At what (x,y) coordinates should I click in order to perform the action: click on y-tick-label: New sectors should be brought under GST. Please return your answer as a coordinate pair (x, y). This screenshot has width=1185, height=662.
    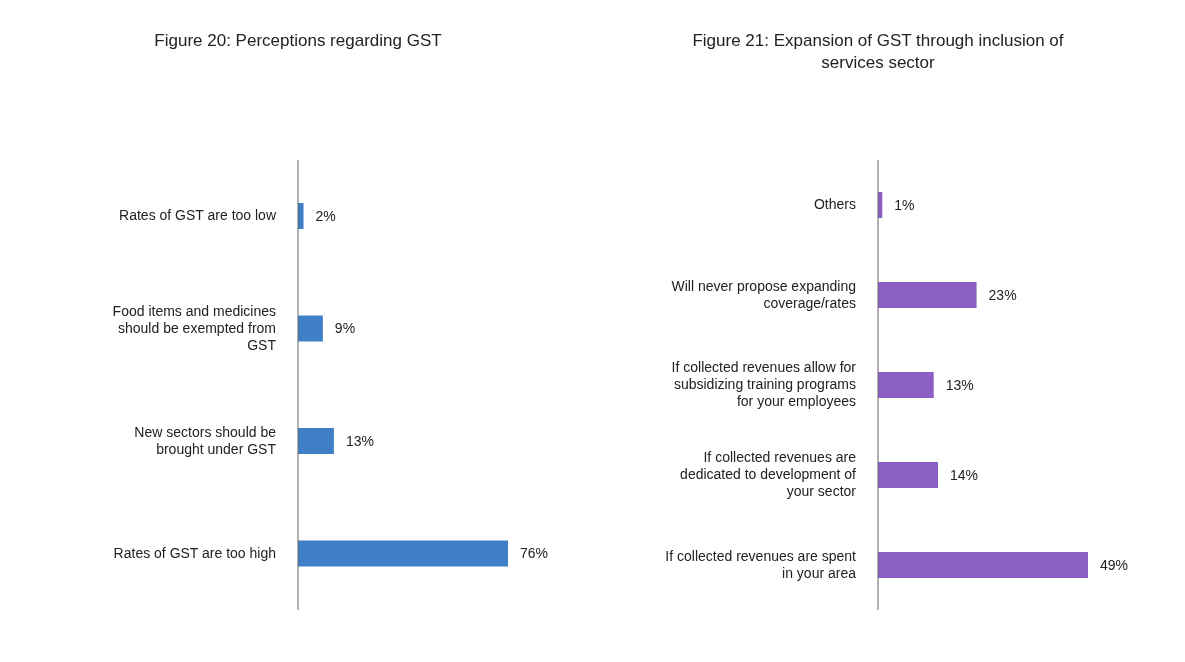
    Looking at the image, I should click on (205, 440).